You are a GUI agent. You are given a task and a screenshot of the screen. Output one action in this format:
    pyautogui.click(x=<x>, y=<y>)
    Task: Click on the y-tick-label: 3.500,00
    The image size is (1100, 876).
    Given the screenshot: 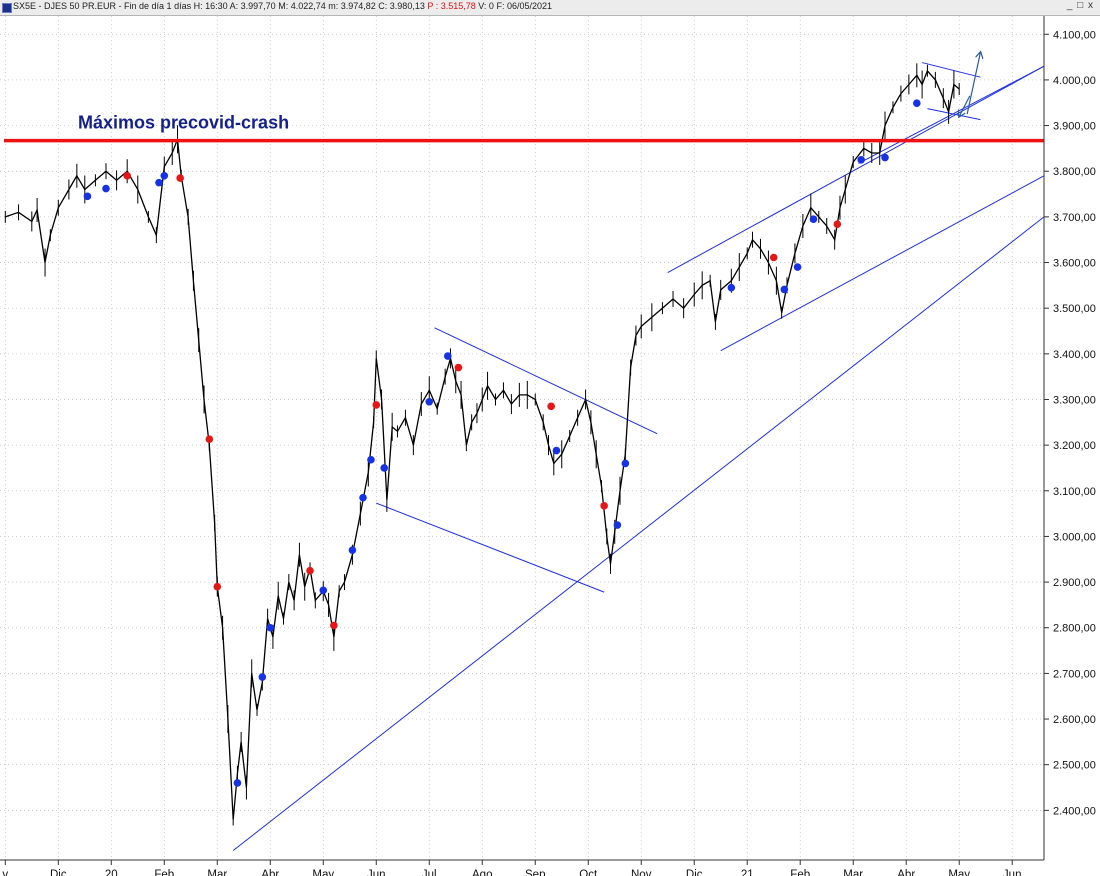 What is the action you would take?
    pyautogui.click(x=1074, y=309)
    